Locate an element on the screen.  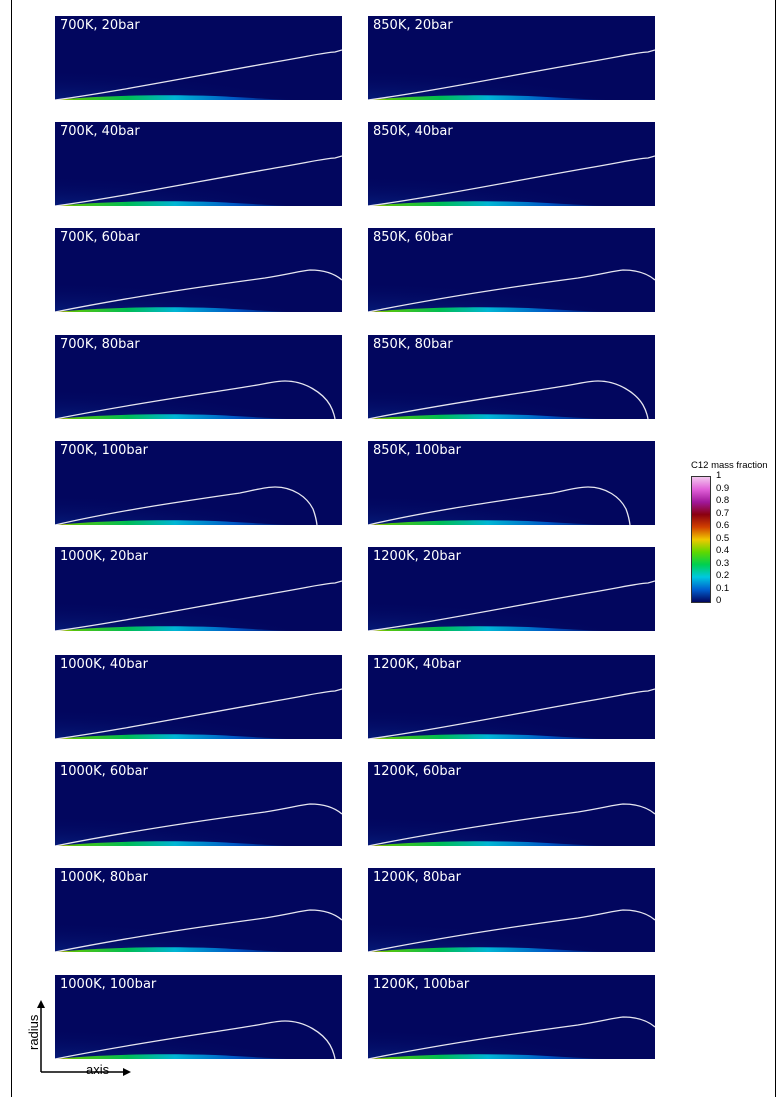
panel-label: 850K, 20bar is located at coordinates (413, 25).